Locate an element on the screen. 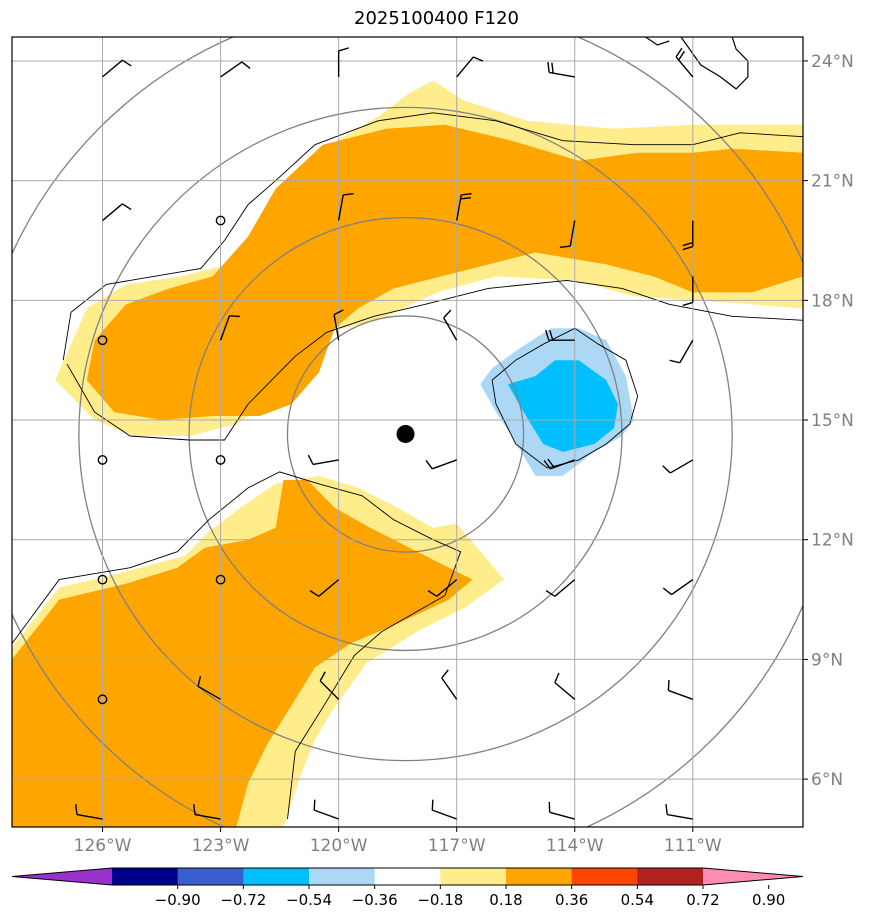 This screenshot has width=873, height=924. colorbar-extend-low is located at coordinates (62, 876).